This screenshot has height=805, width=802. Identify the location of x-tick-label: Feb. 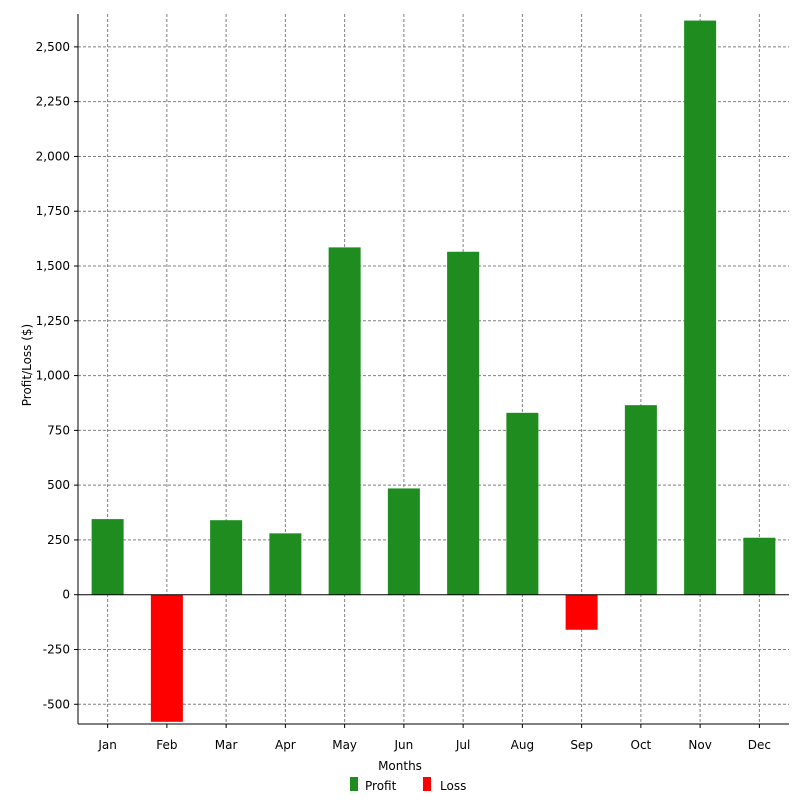
(166, 745).